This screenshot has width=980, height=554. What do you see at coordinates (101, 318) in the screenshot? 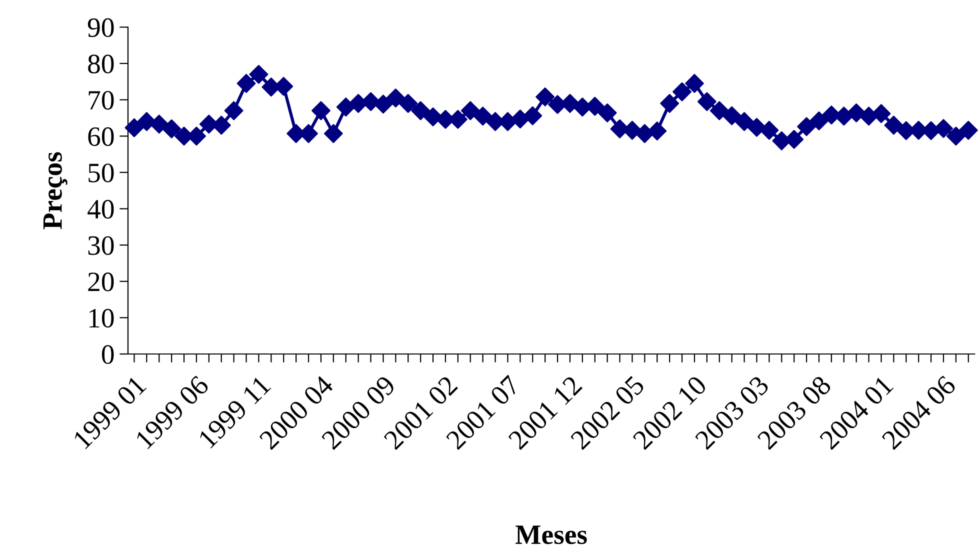
I see `y-tick-label: 10` at bounding box center [101, 318].